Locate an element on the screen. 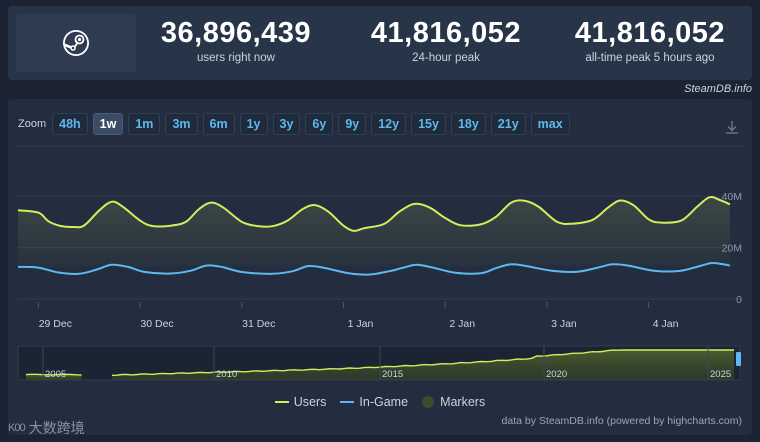 This screenshot has width=760, height=442. watermark: K00 大数跨境 is located at coordinates (46, 428).